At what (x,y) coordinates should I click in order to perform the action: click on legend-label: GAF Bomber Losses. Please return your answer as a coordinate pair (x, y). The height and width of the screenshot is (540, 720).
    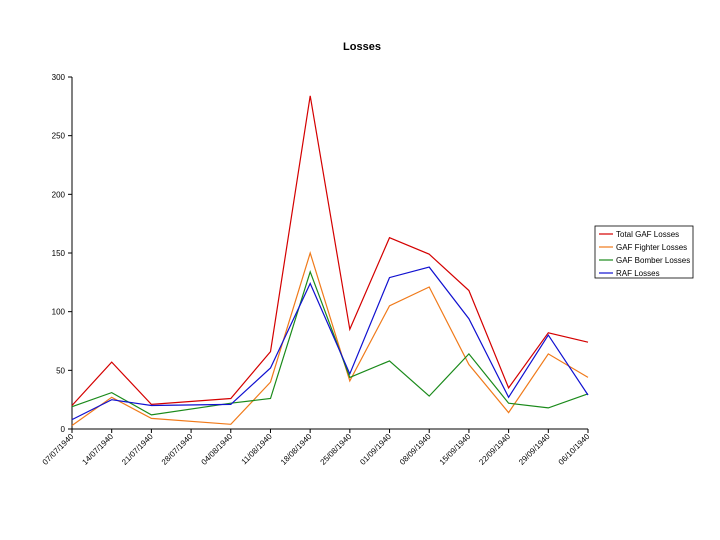
    Looking at the image, I should click on (653, 260).